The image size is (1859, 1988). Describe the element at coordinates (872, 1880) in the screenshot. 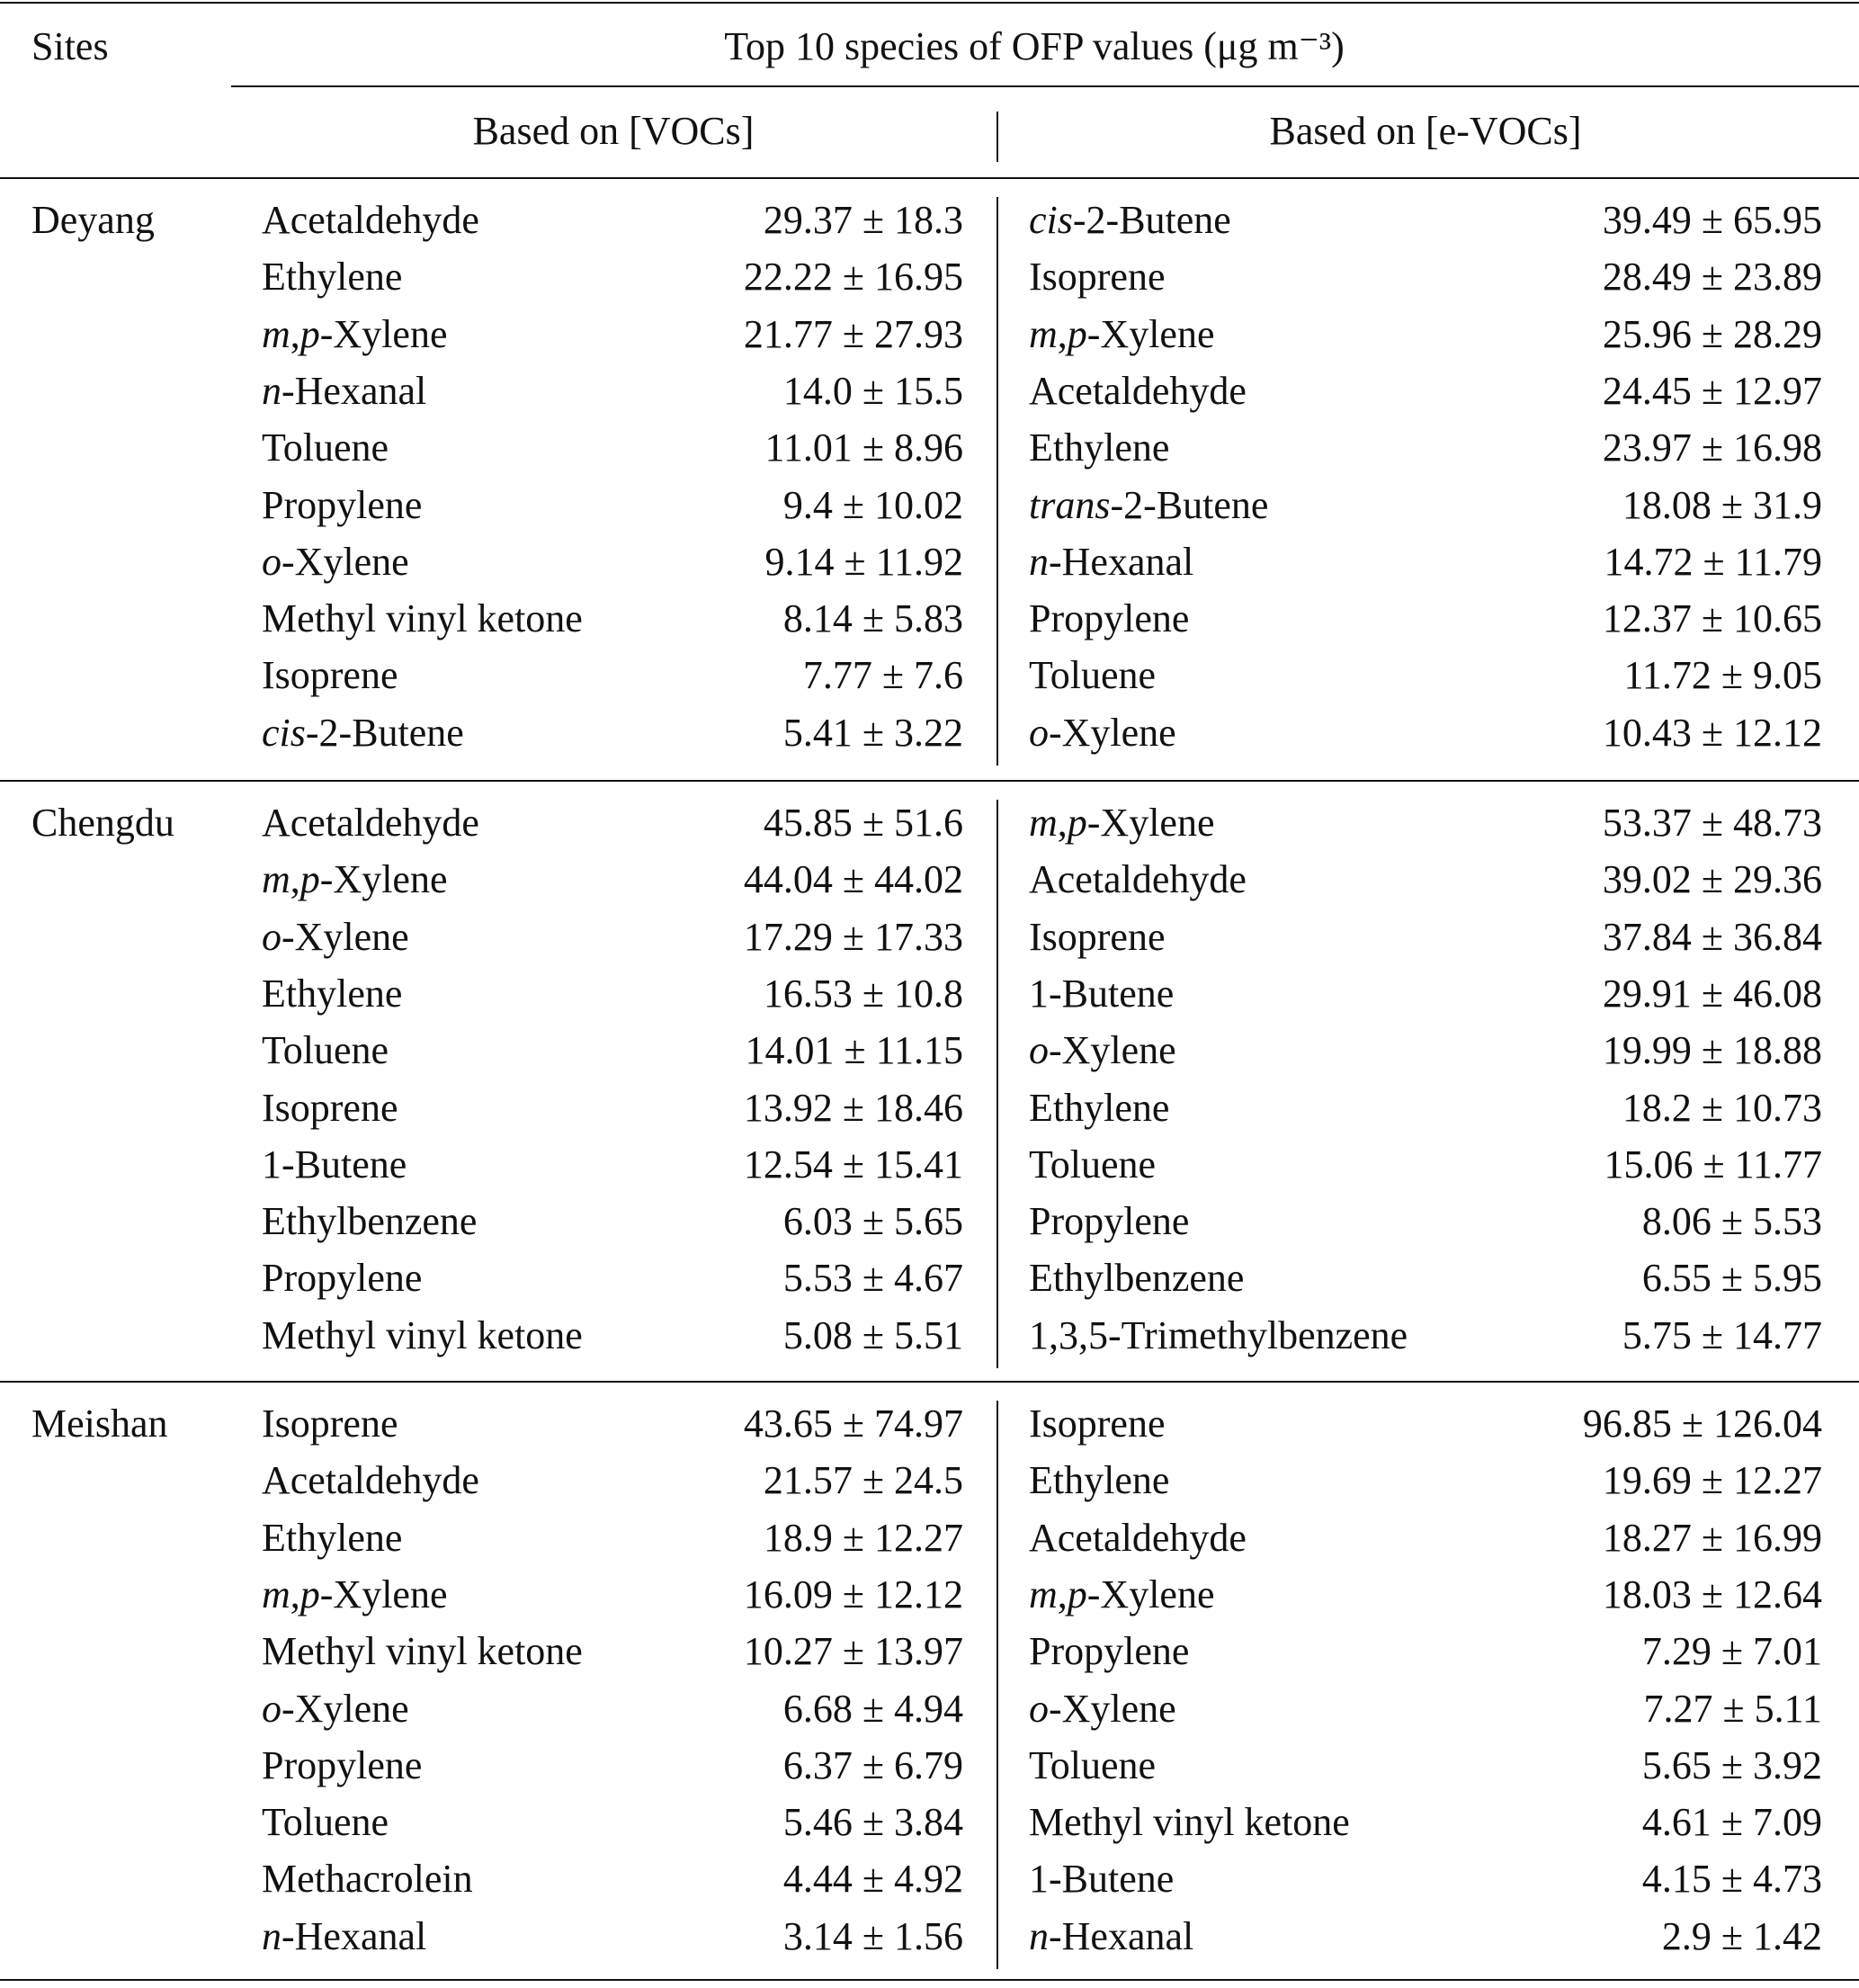

I see `voc-value: 4.44 ± 4.92` at that location.